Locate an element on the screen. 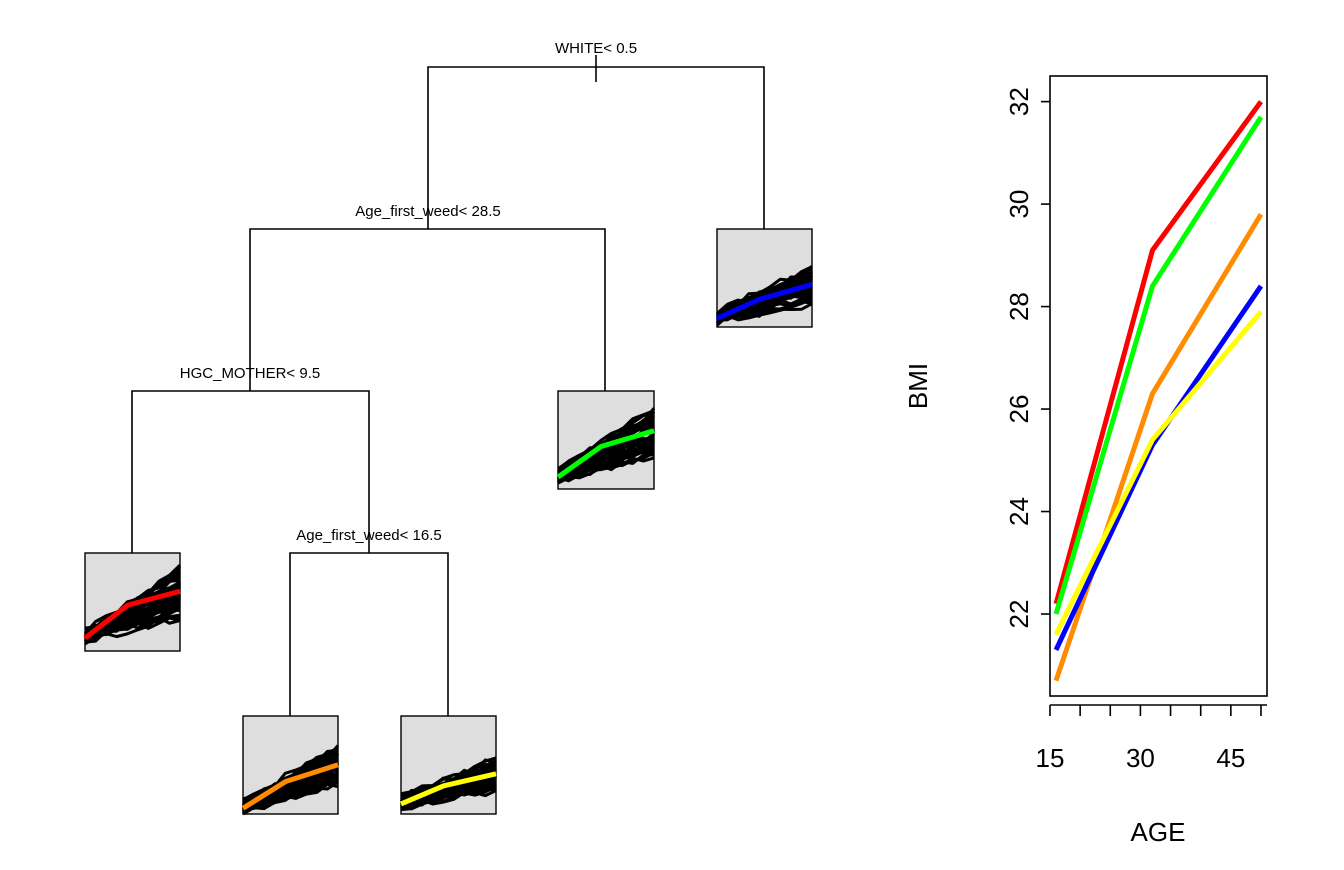  leaf-orange-panel is located at coordinates (290, 765).